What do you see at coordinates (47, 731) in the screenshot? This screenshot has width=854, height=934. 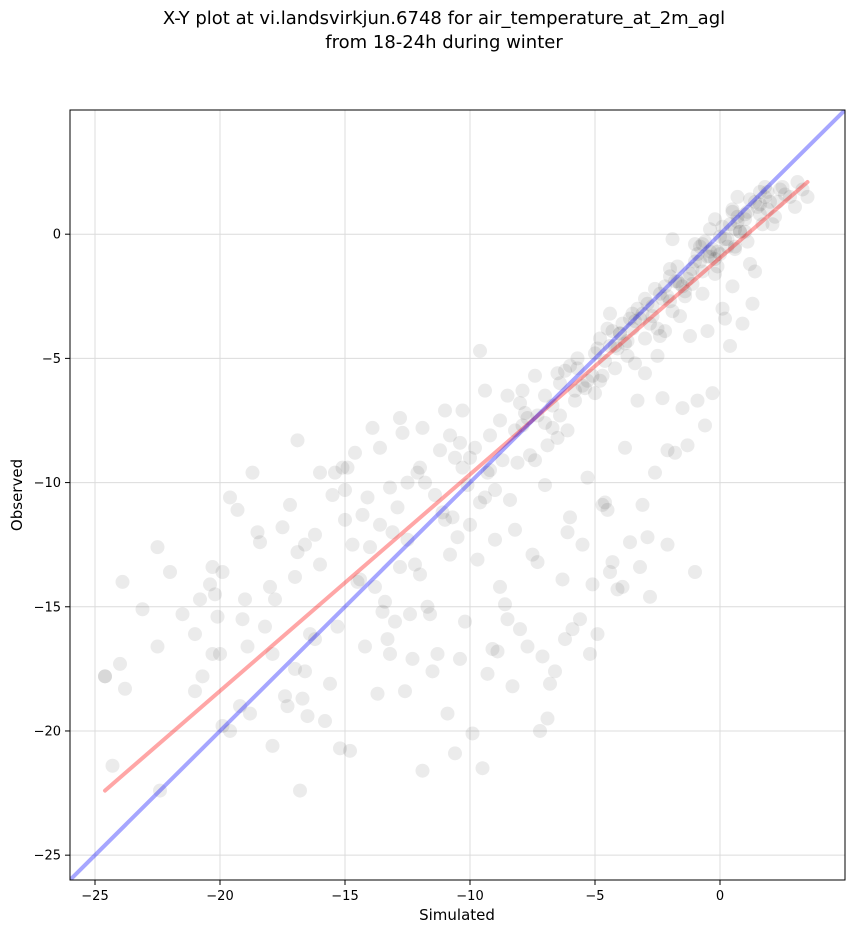 I see `y-tick-label: −20` at bounding box center [47, 731].